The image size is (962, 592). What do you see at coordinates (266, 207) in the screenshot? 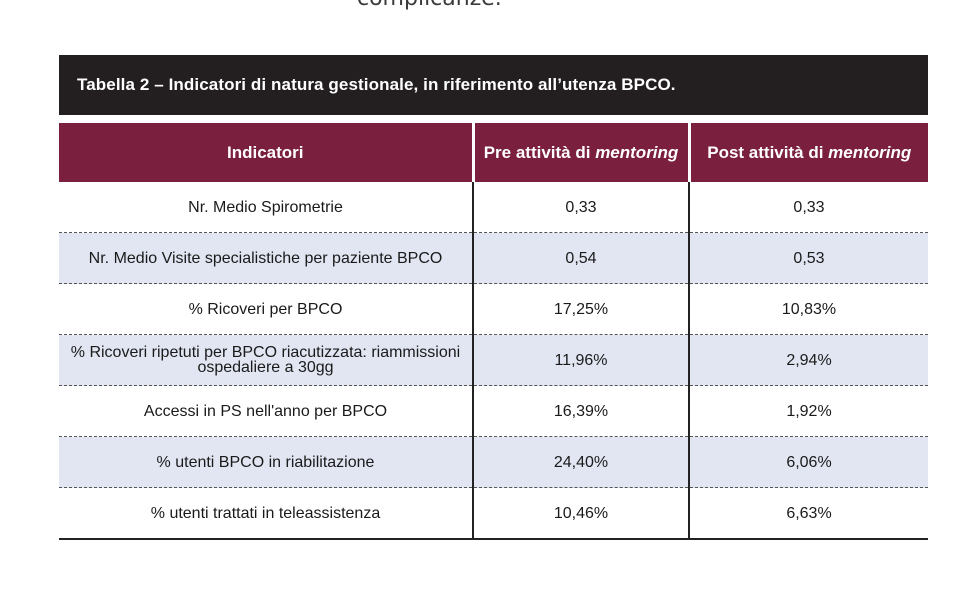
I see `indicator-cell: Nr. Medio Spirometrie` at bounding box center [266, 207].